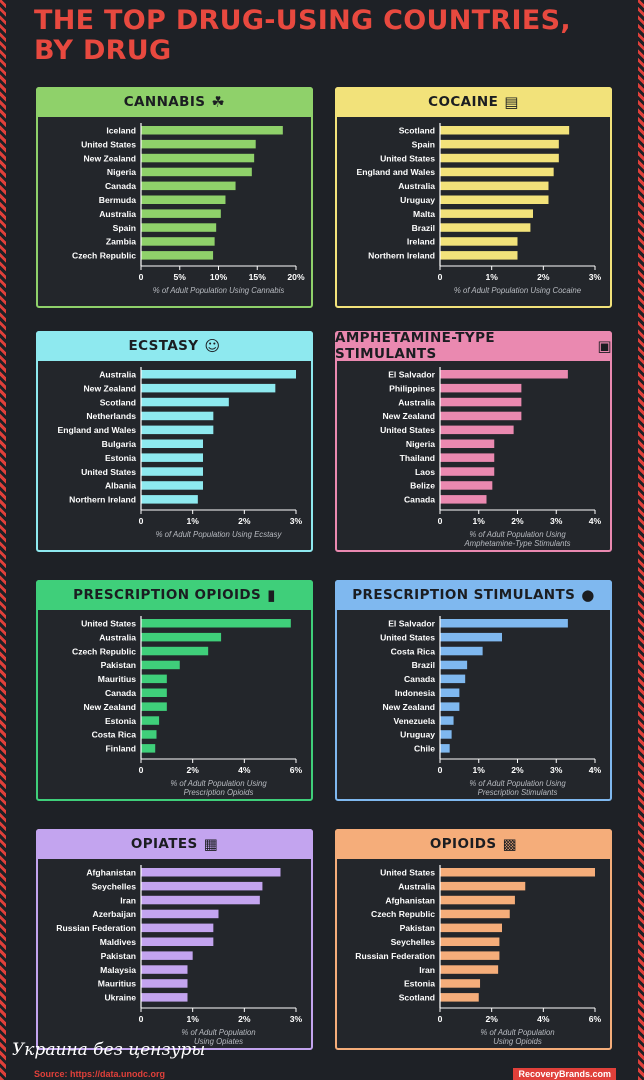  Describe the element at coordinates (120, 693) in the screenshot. I see `category-label: Canada` at that location.